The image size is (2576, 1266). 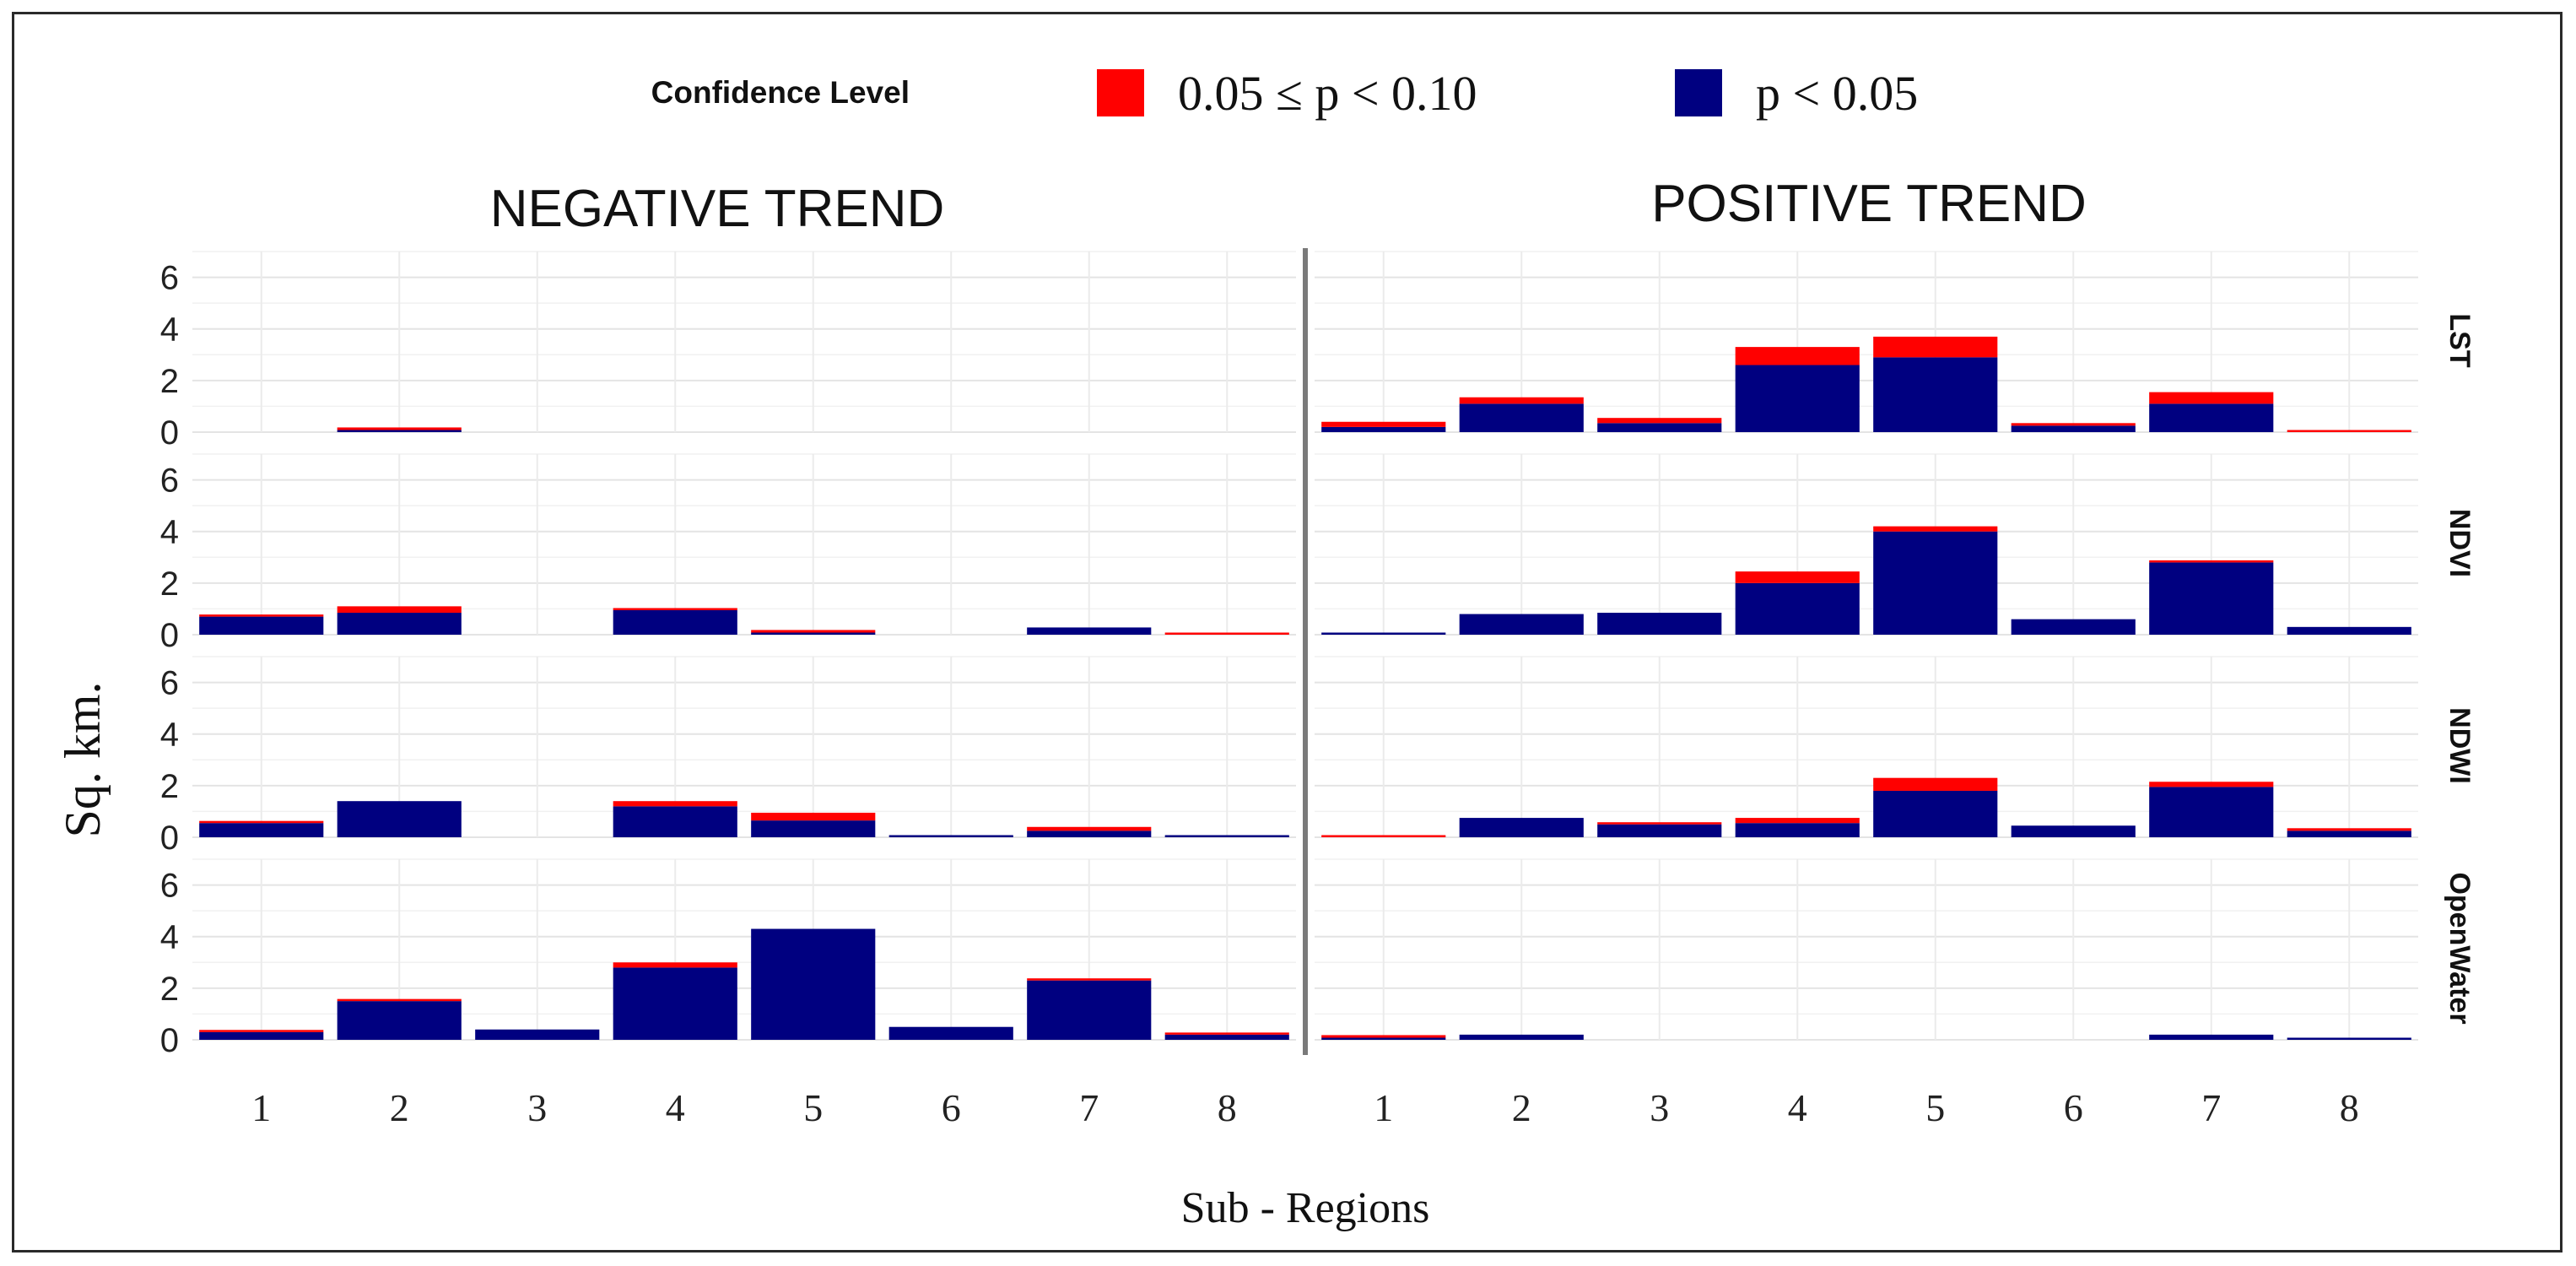 I want to click on bar-ndwi-negative-region-5-p10, so click(x=813, y=816).